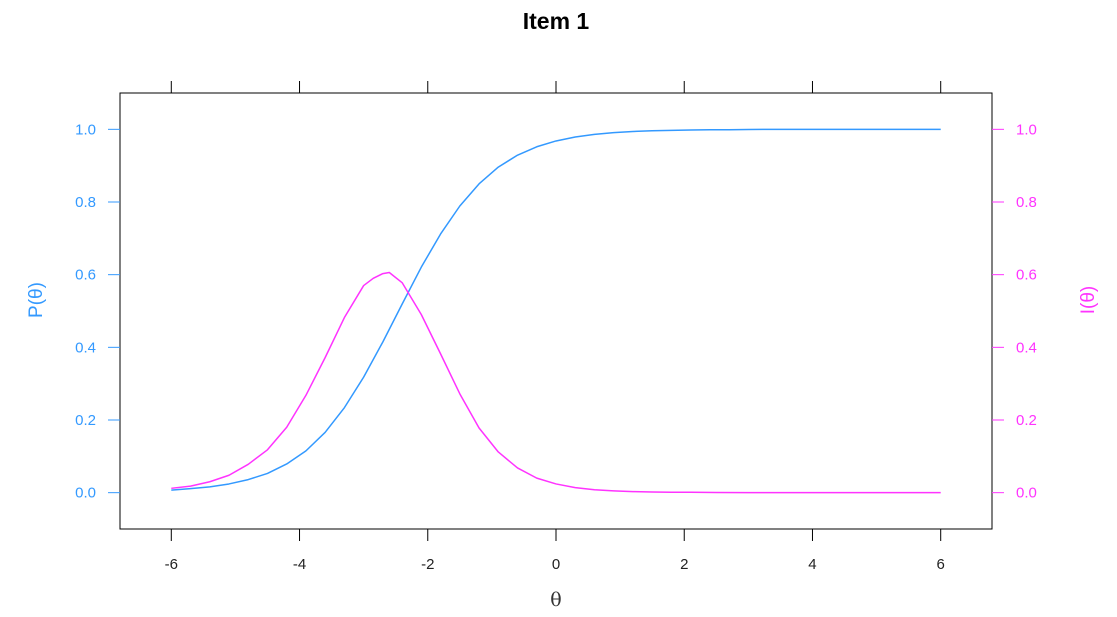 This screenshot has width=1117, height=617. I want to click on y-right-tick-label: 0.4, so click(1026, 347).